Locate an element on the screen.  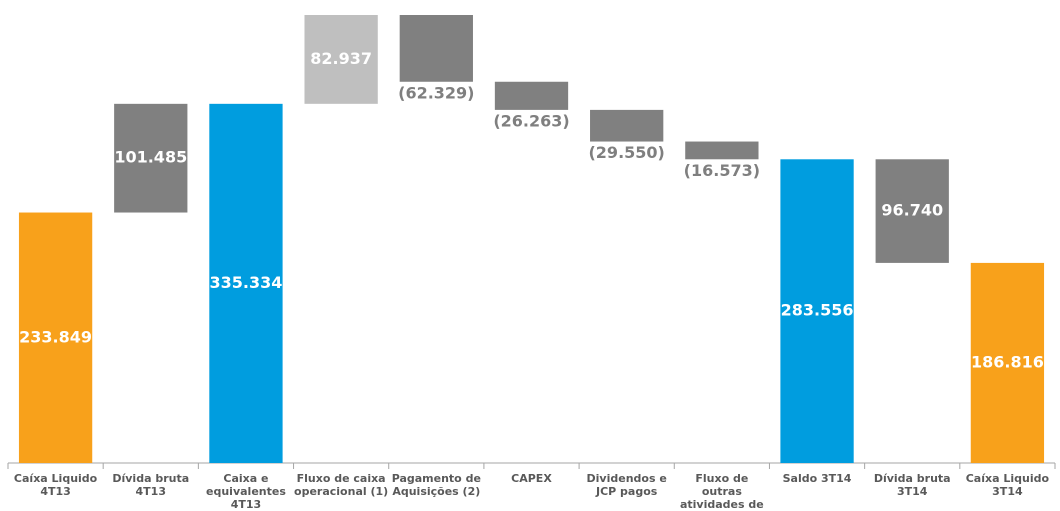
value-label: (26.263) is located at coordinates (531, 120).